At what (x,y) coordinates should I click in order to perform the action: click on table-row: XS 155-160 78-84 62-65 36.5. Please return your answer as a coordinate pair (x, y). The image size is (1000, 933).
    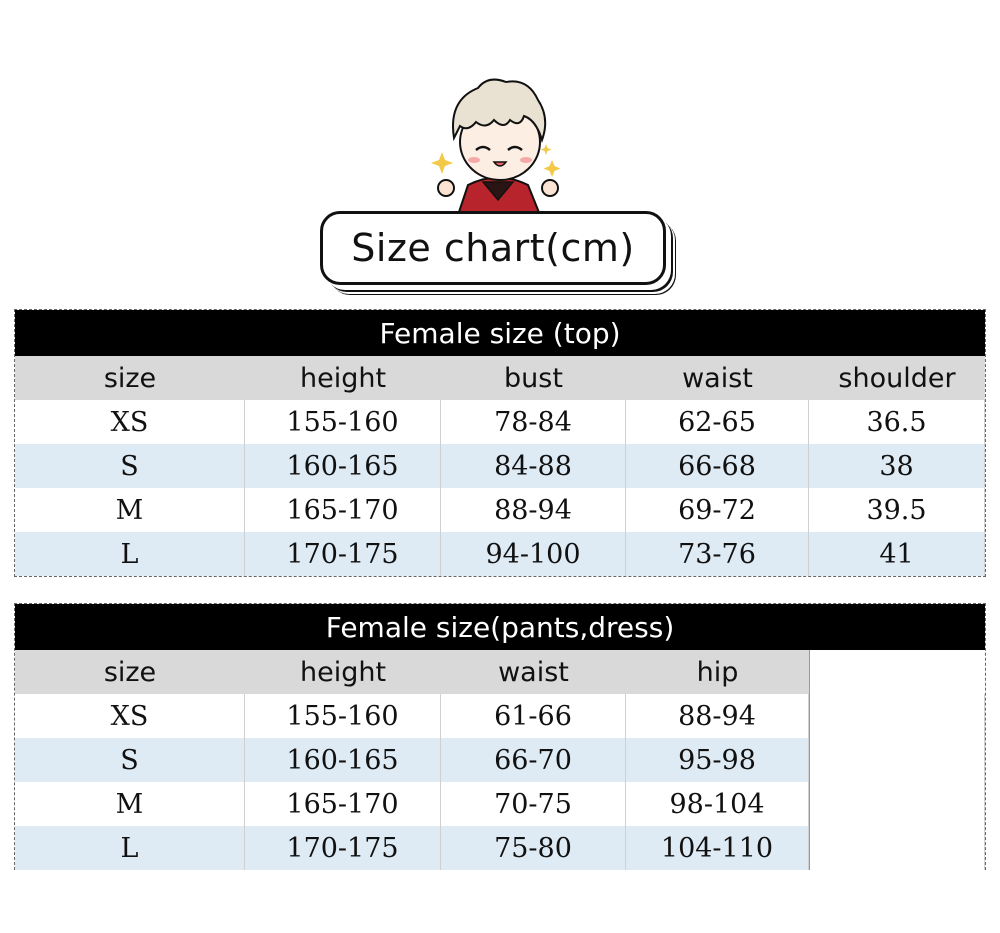
    Looking at the image, I should click on (500, 422).